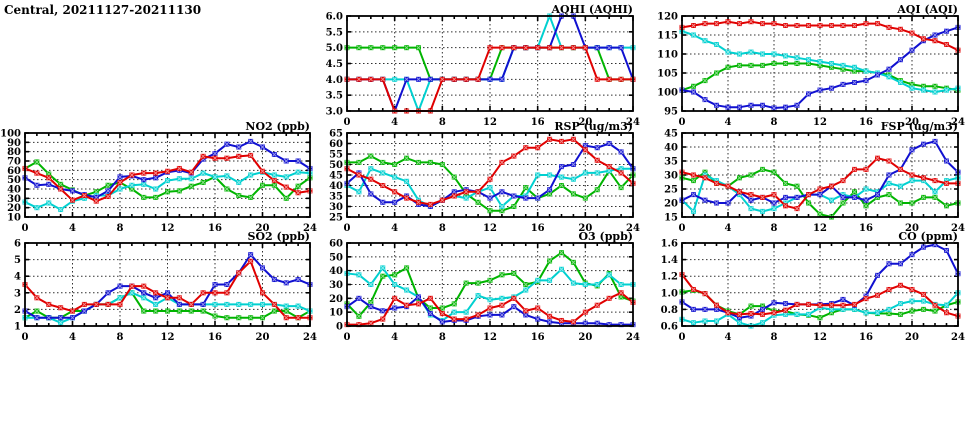  I want to click on svg-text: 35, so click(336, 197).